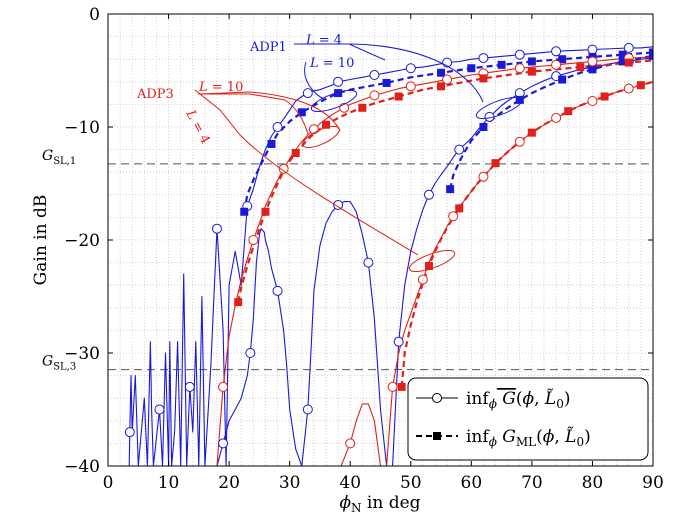 Image resolution: width=686 pixels, height=527 pixels. I want to click on y-tick-label: 0, so click(94, 15).